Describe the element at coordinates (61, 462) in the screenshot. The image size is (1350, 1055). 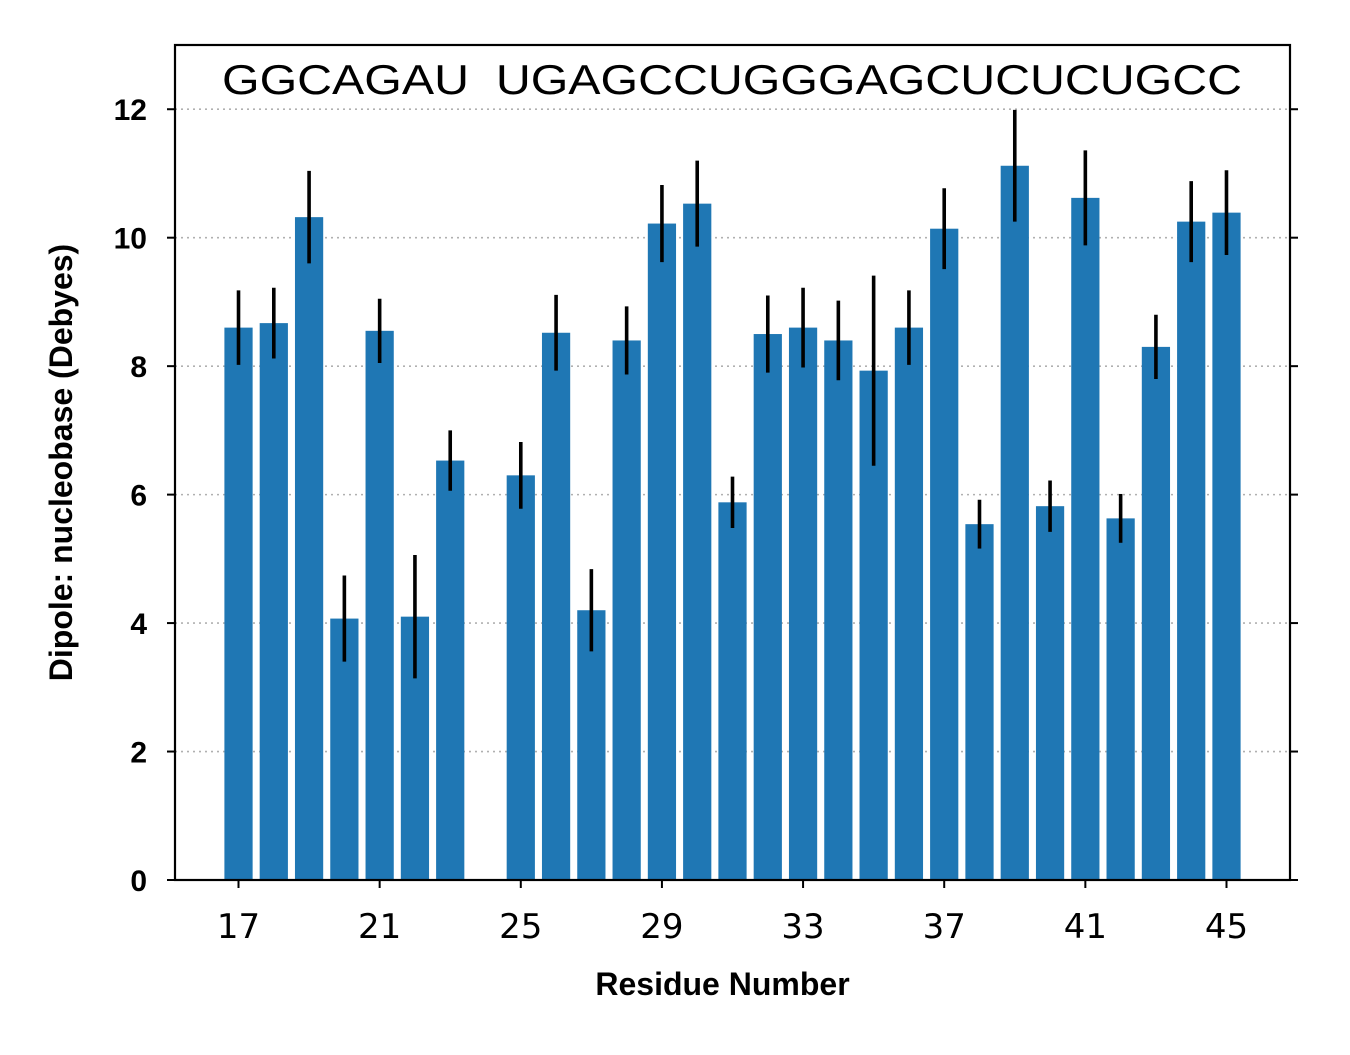
I see `y-axis-label: Dipole: nucleobase (Debyes)` at that location.